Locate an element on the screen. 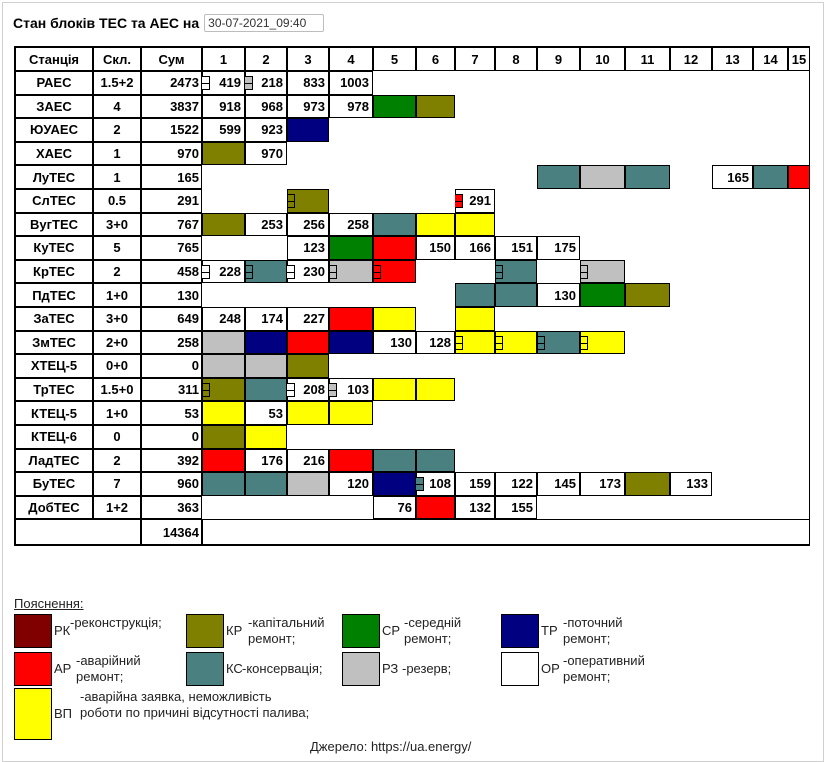  column-header-unit: 5 is located at coordinates (394, 59).